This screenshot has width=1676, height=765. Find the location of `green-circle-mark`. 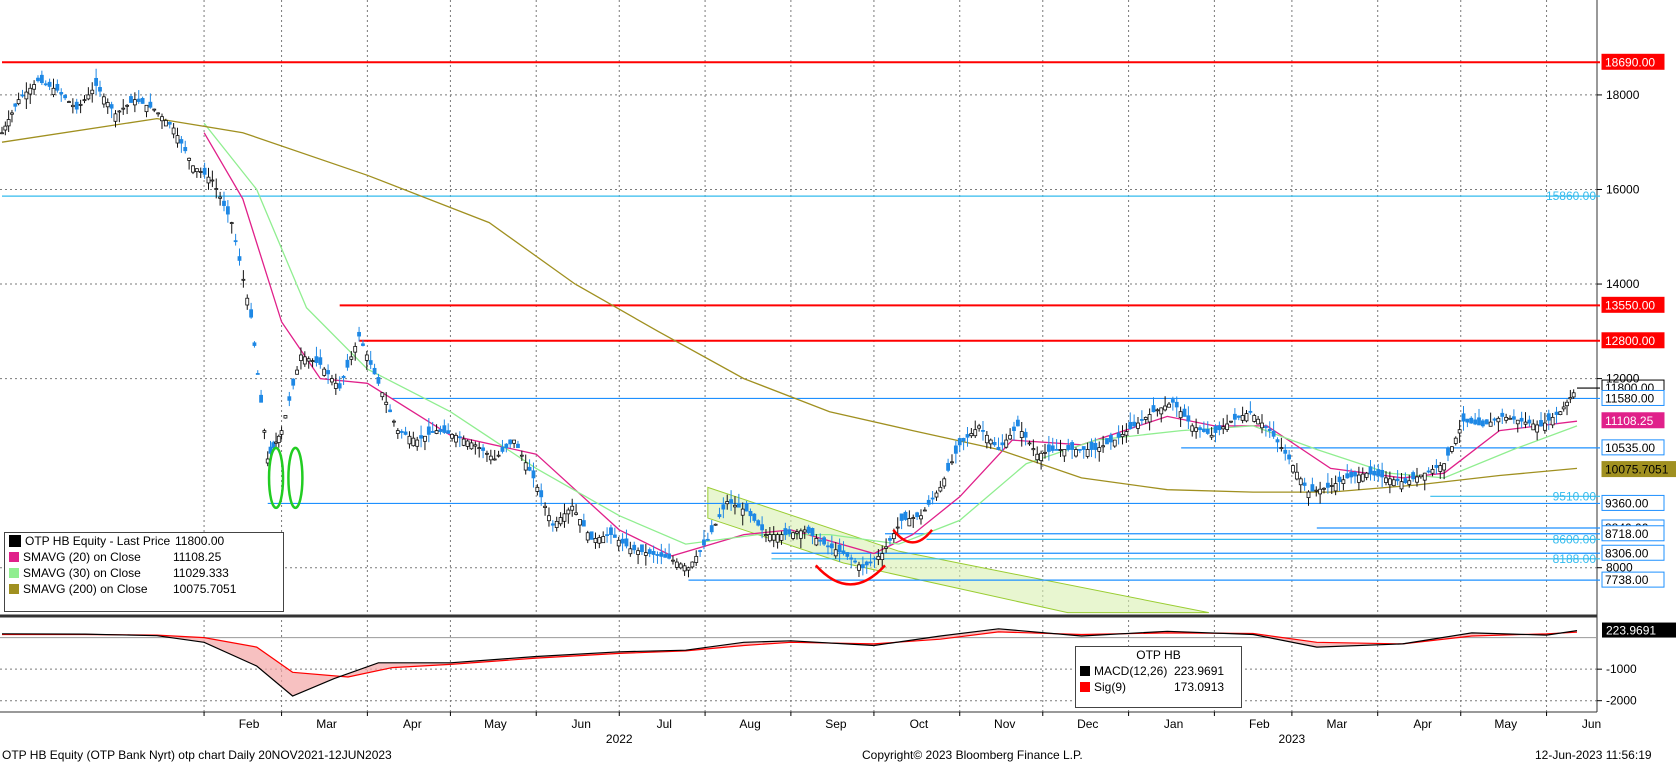

green-circle-mark is located at coordinates (295, 478).